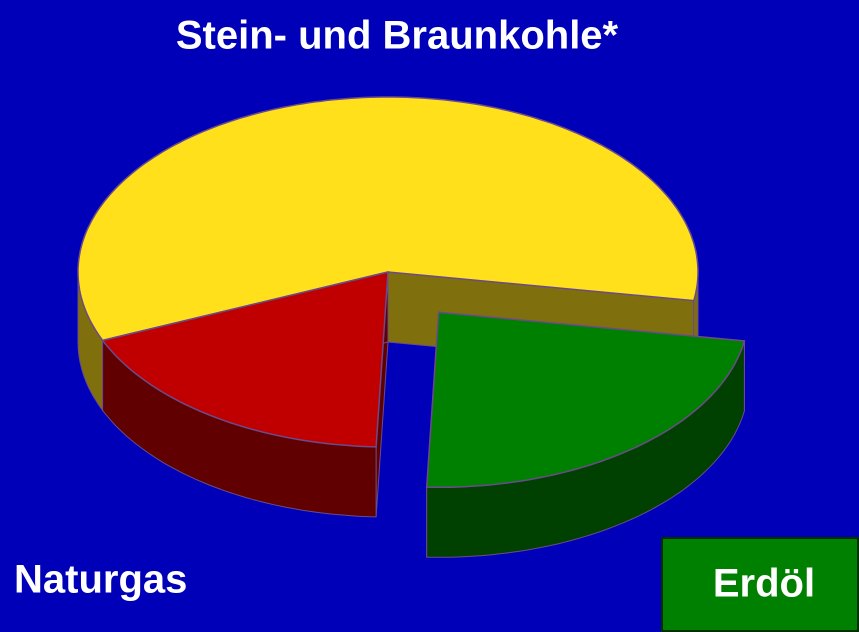 The height and width of the screenshot is (632, 859). I want to click on slice-label: Erdöl, so click(764, 584).